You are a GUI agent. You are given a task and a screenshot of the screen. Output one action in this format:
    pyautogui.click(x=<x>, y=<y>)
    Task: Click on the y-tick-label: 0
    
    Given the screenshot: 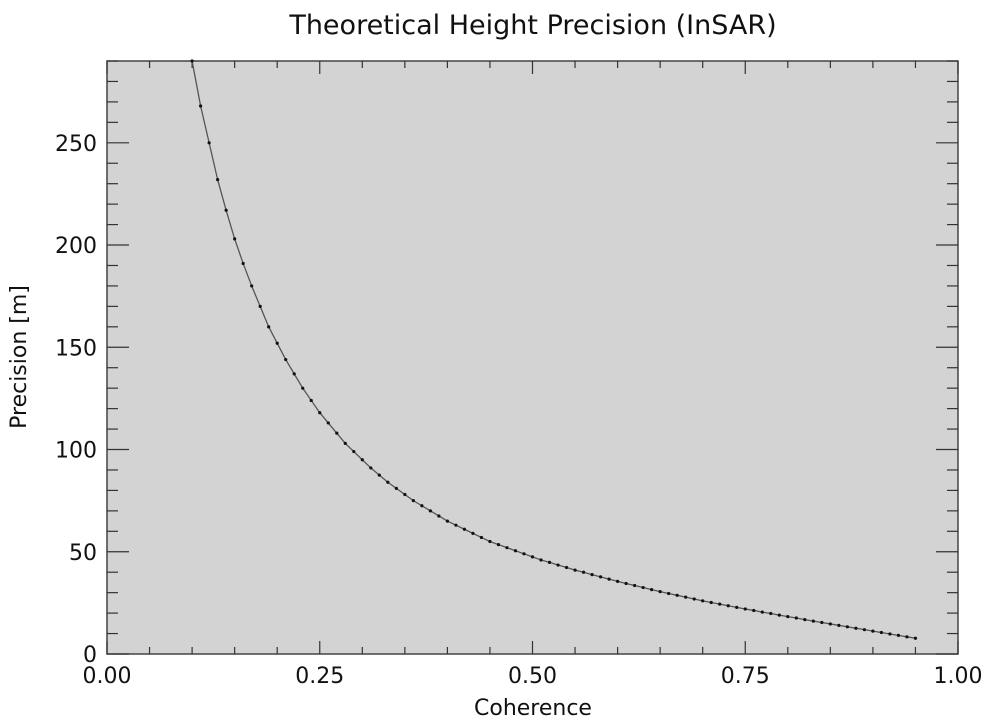 What is the action you would take?
    pyautogui.click(x=90, y=655)
    